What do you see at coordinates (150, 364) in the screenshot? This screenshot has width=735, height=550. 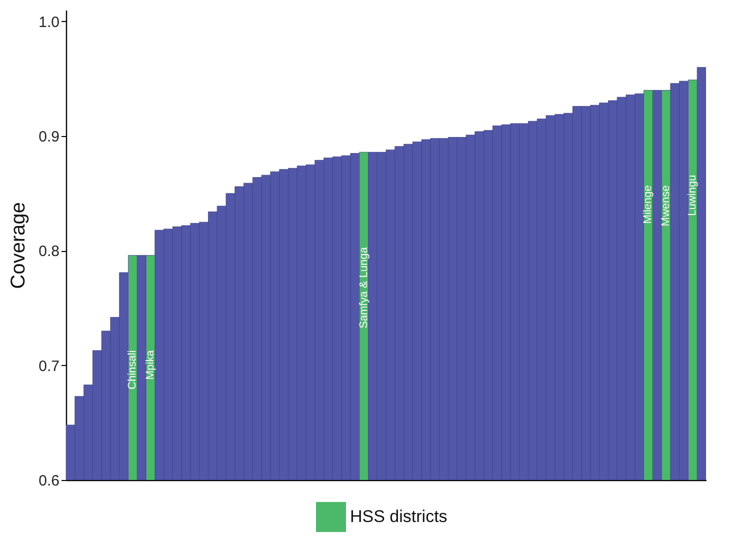 I see `x-tick-label: Mpika` at bounding box center [150, 364].